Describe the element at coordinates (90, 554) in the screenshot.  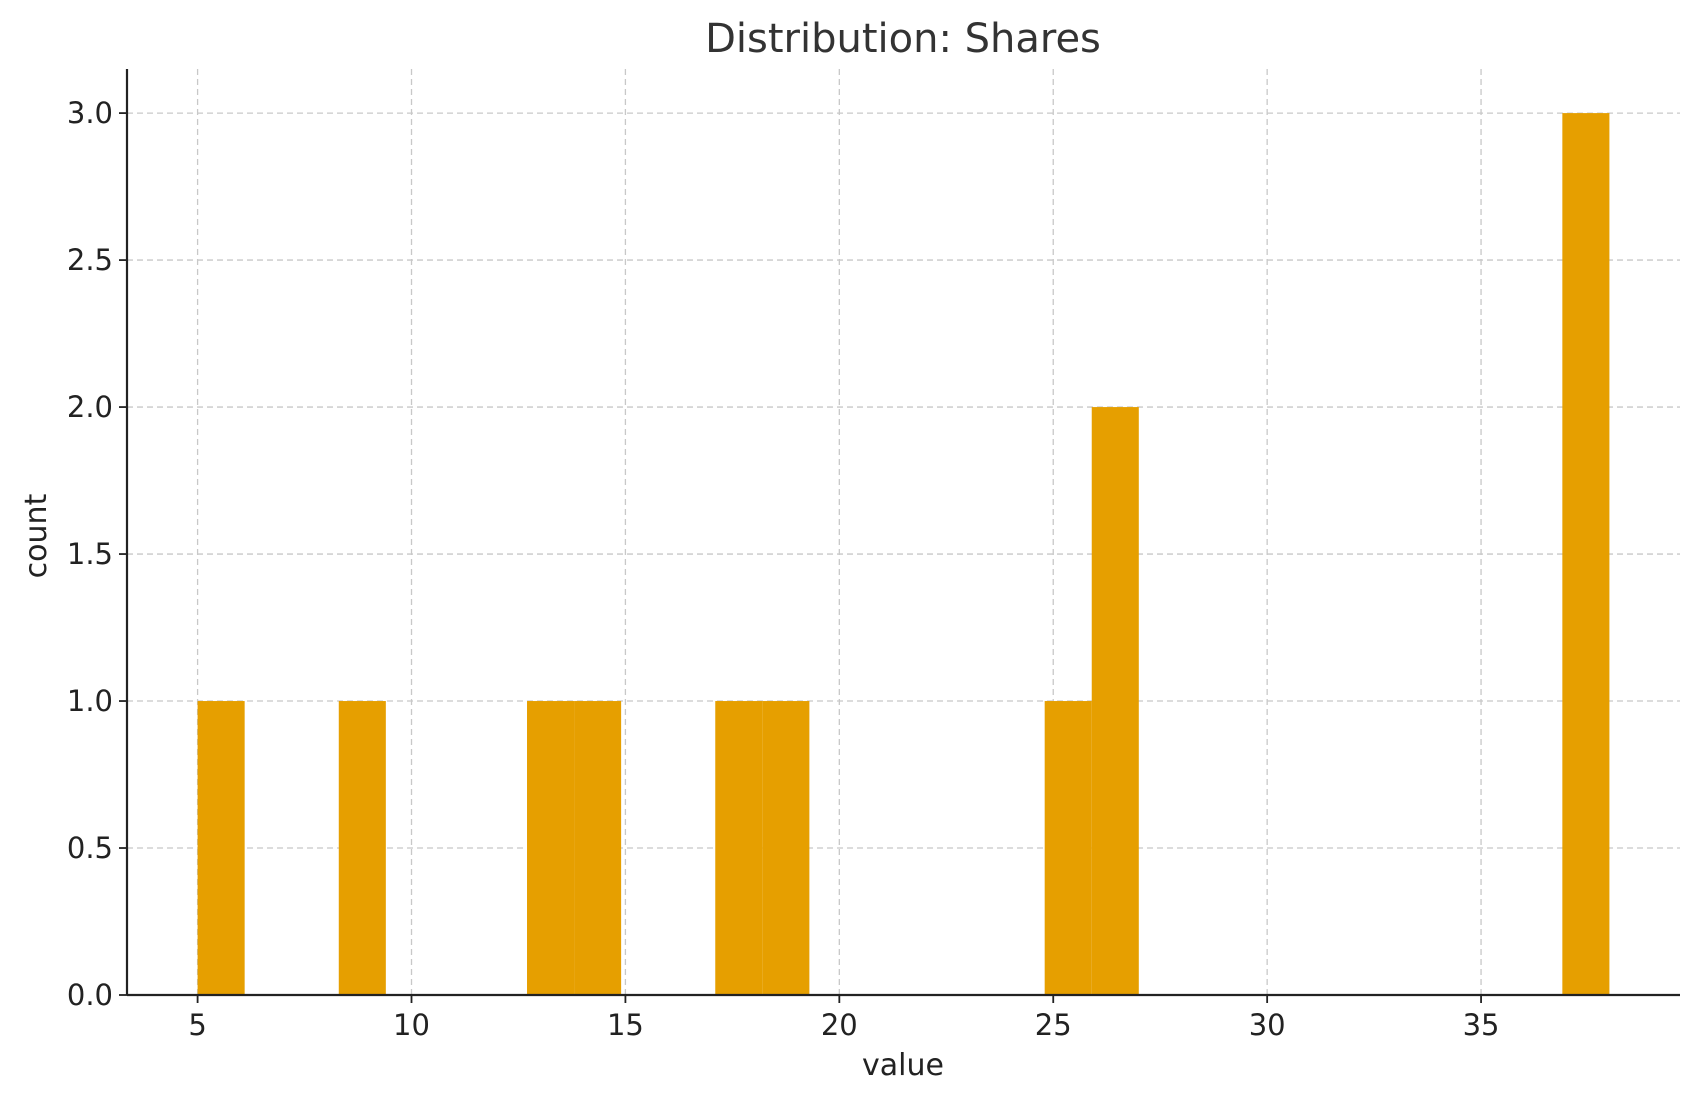
I see `y-tick-label: 1.5` at that location.